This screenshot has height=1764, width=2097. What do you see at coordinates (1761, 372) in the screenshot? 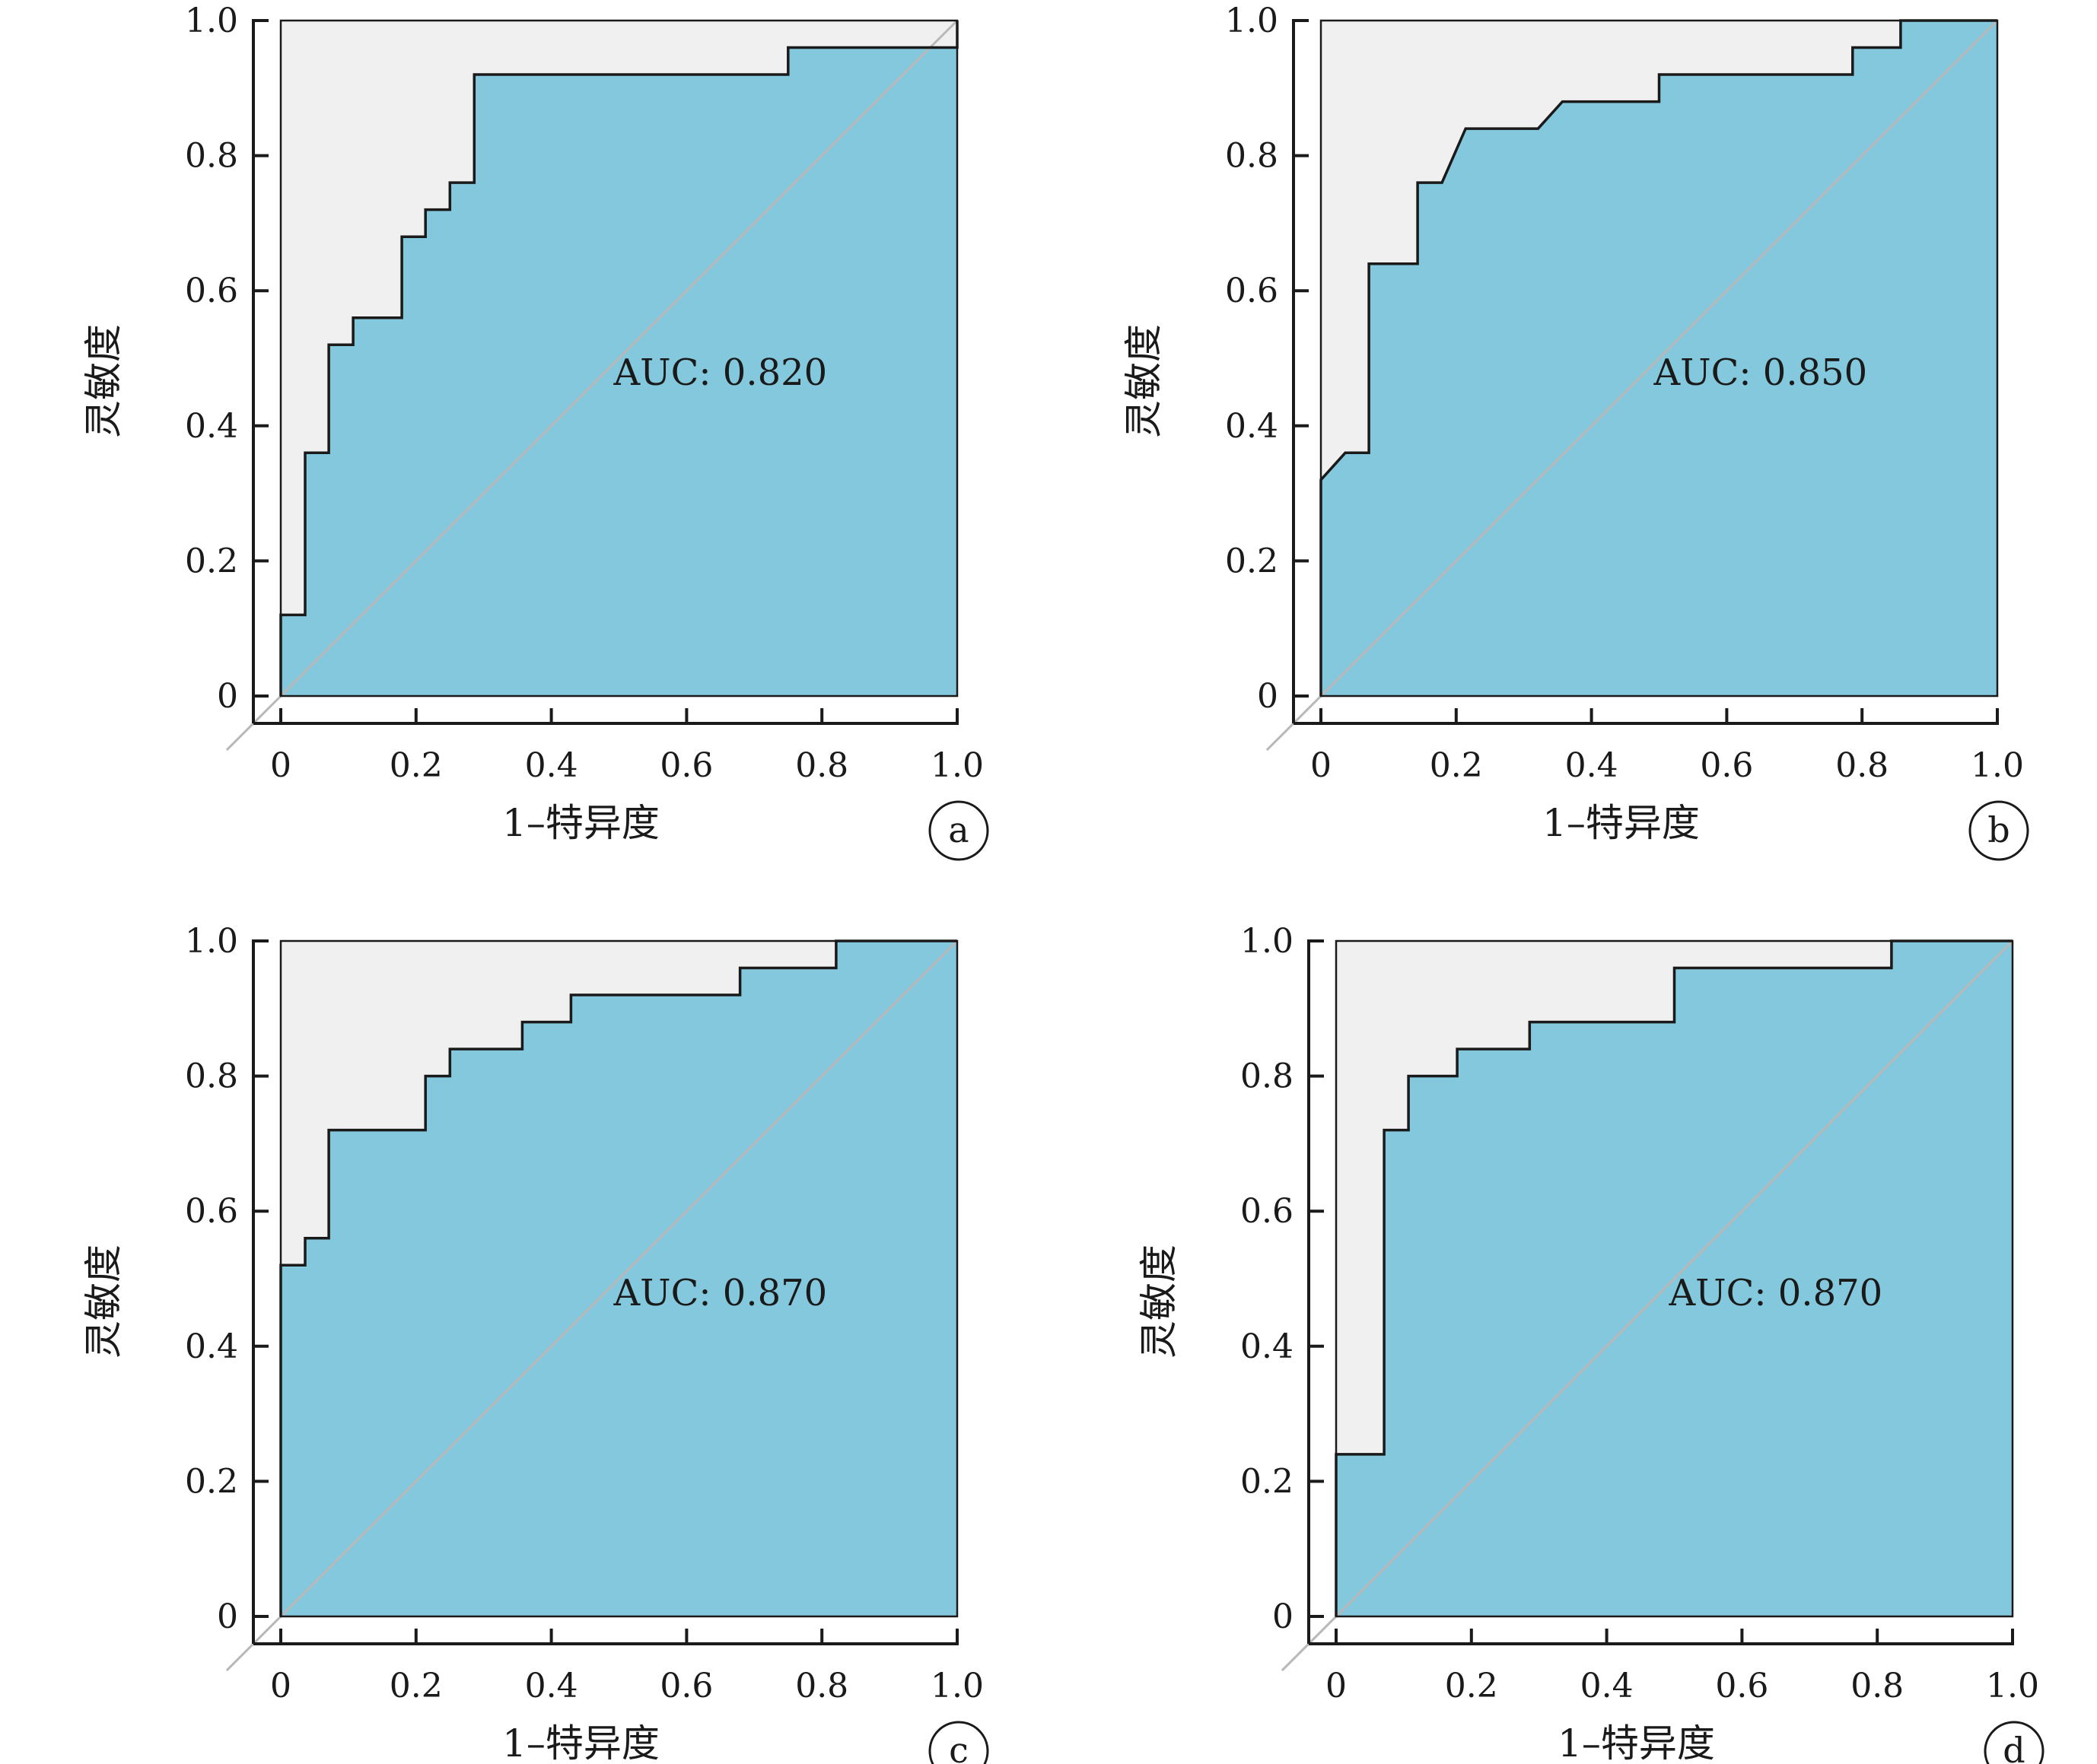
I see `auc-annotation: AUC: 0.850` at bounding box center [1761, 372].